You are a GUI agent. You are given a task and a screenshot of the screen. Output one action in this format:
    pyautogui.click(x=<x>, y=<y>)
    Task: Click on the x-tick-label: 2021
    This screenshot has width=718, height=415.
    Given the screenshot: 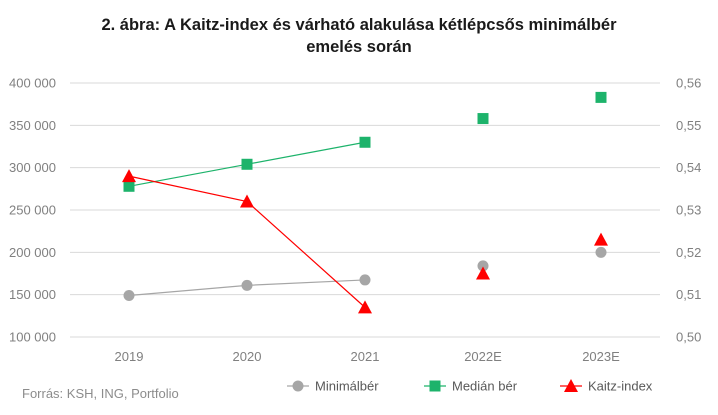 What is the action you would take?
    pyautogui.click(x=365, y=356)
    